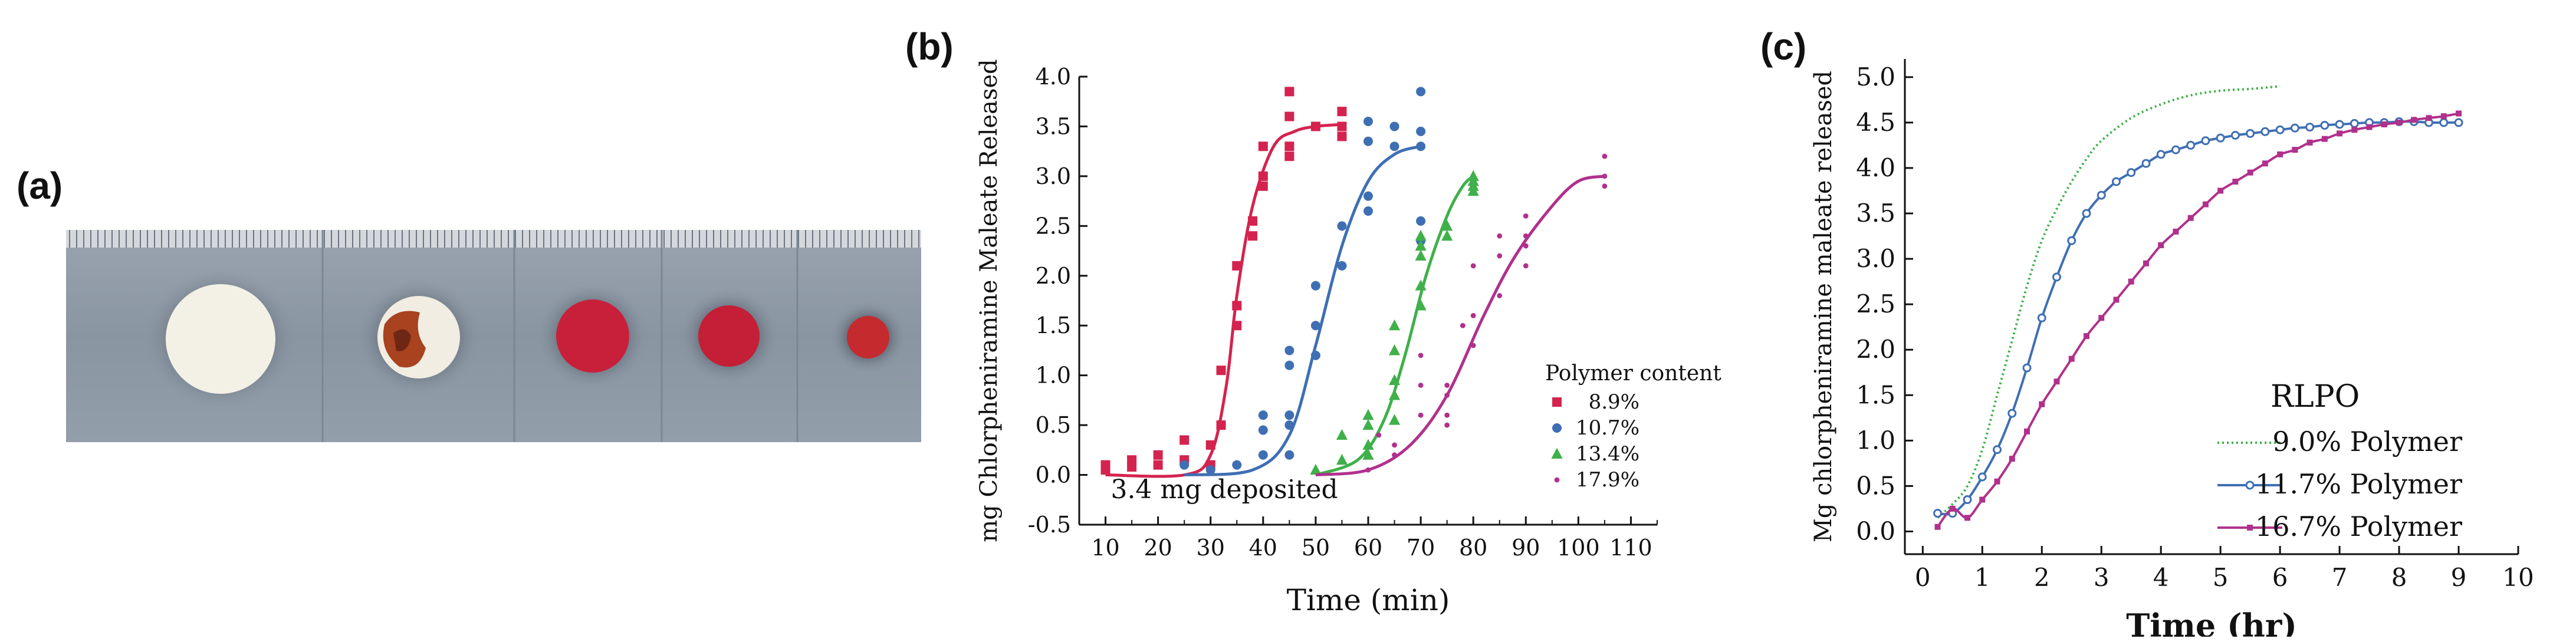 The image size is (2576, 642). Describe the element at coordinates (2280, 577) in the screenshot. I see `x-tick-label: 6` at that location.